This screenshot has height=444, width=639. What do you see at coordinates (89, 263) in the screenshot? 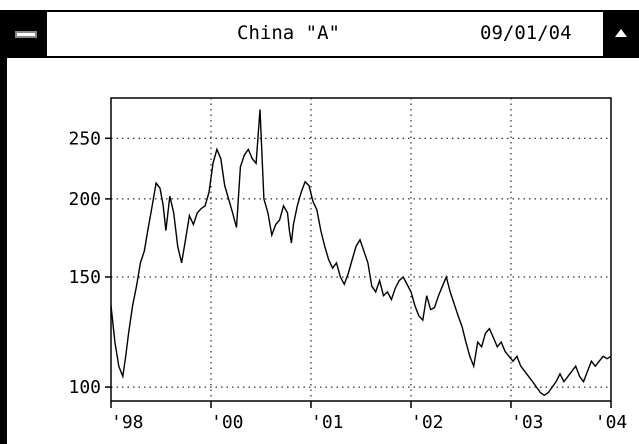
I see `y-axis-ticks: 100 150 200 250` at bounding box center [89, 263].